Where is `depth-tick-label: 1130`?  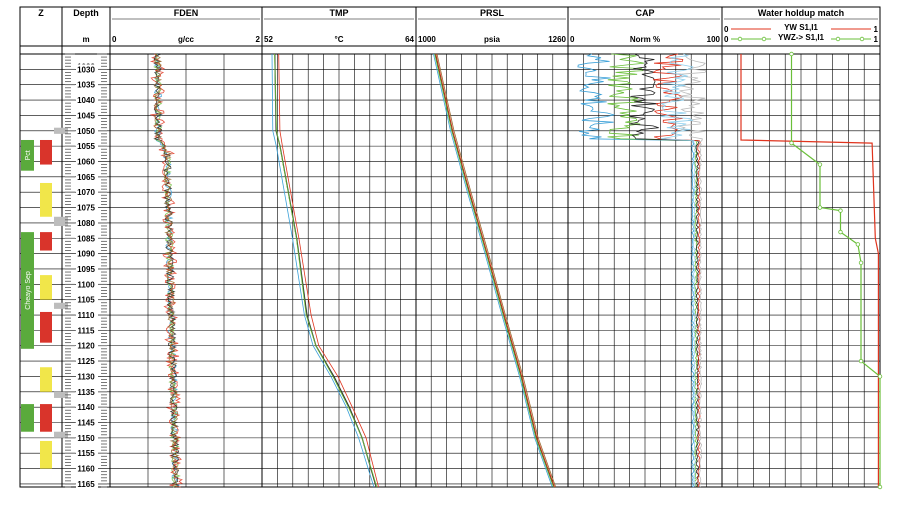
depth-tick-label: 1130 is located at coordinates (86, 376).